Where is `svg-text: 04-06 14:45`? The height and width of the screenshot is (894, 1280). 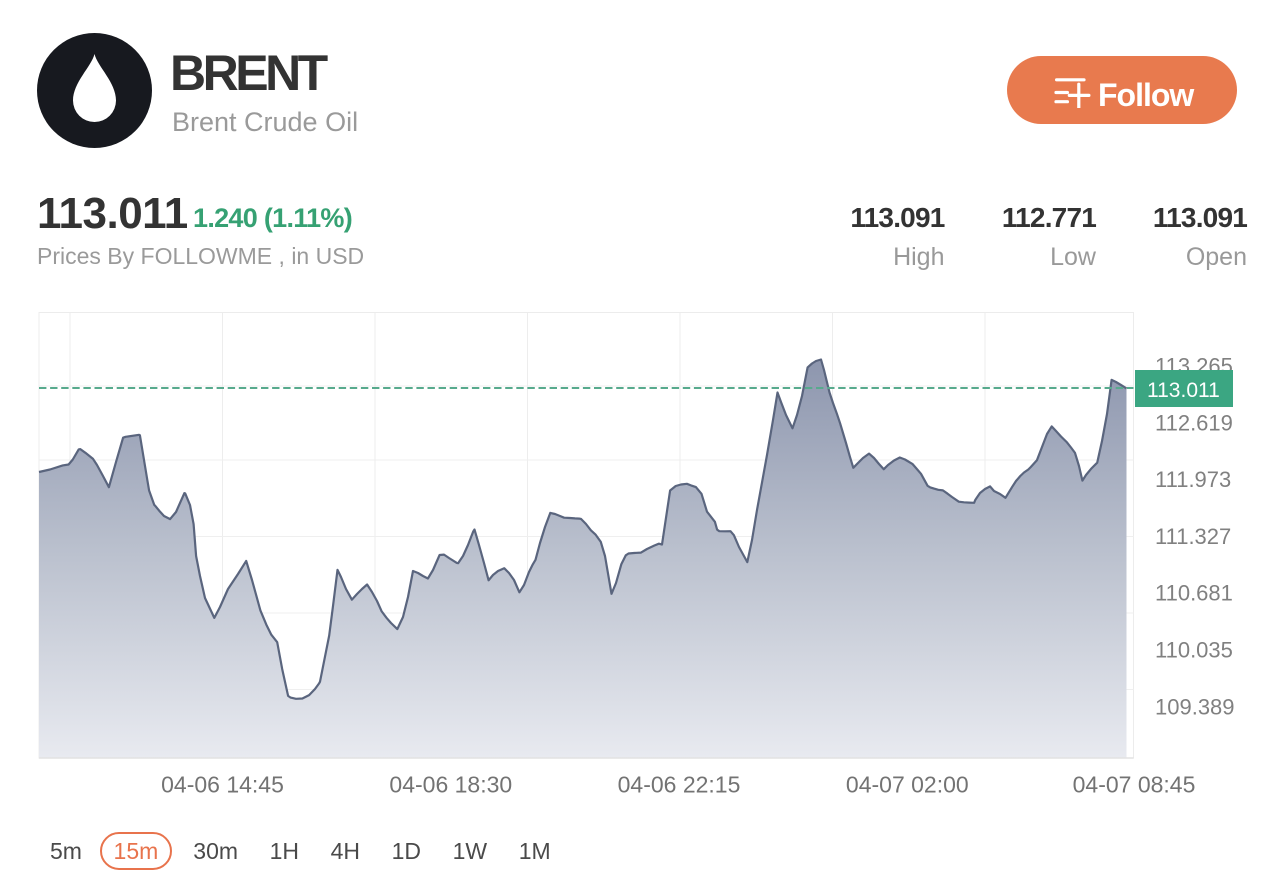 svg-text: 04-06 14:45 is located at coordinates (222, 785).